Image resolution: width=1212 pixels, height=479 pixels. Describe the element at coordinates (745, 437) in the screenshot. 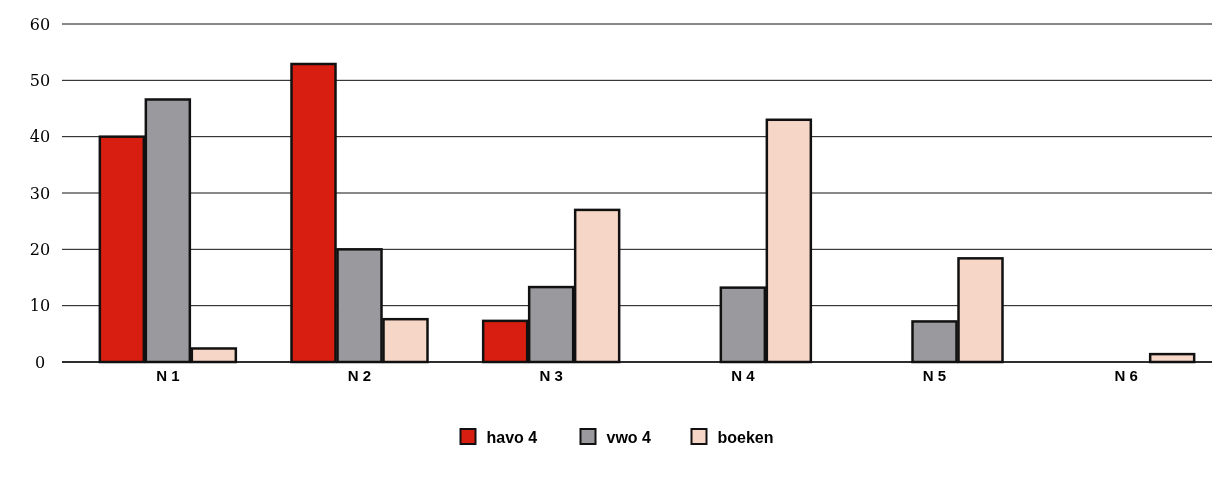

I see `legend-label: boeken` at that location.